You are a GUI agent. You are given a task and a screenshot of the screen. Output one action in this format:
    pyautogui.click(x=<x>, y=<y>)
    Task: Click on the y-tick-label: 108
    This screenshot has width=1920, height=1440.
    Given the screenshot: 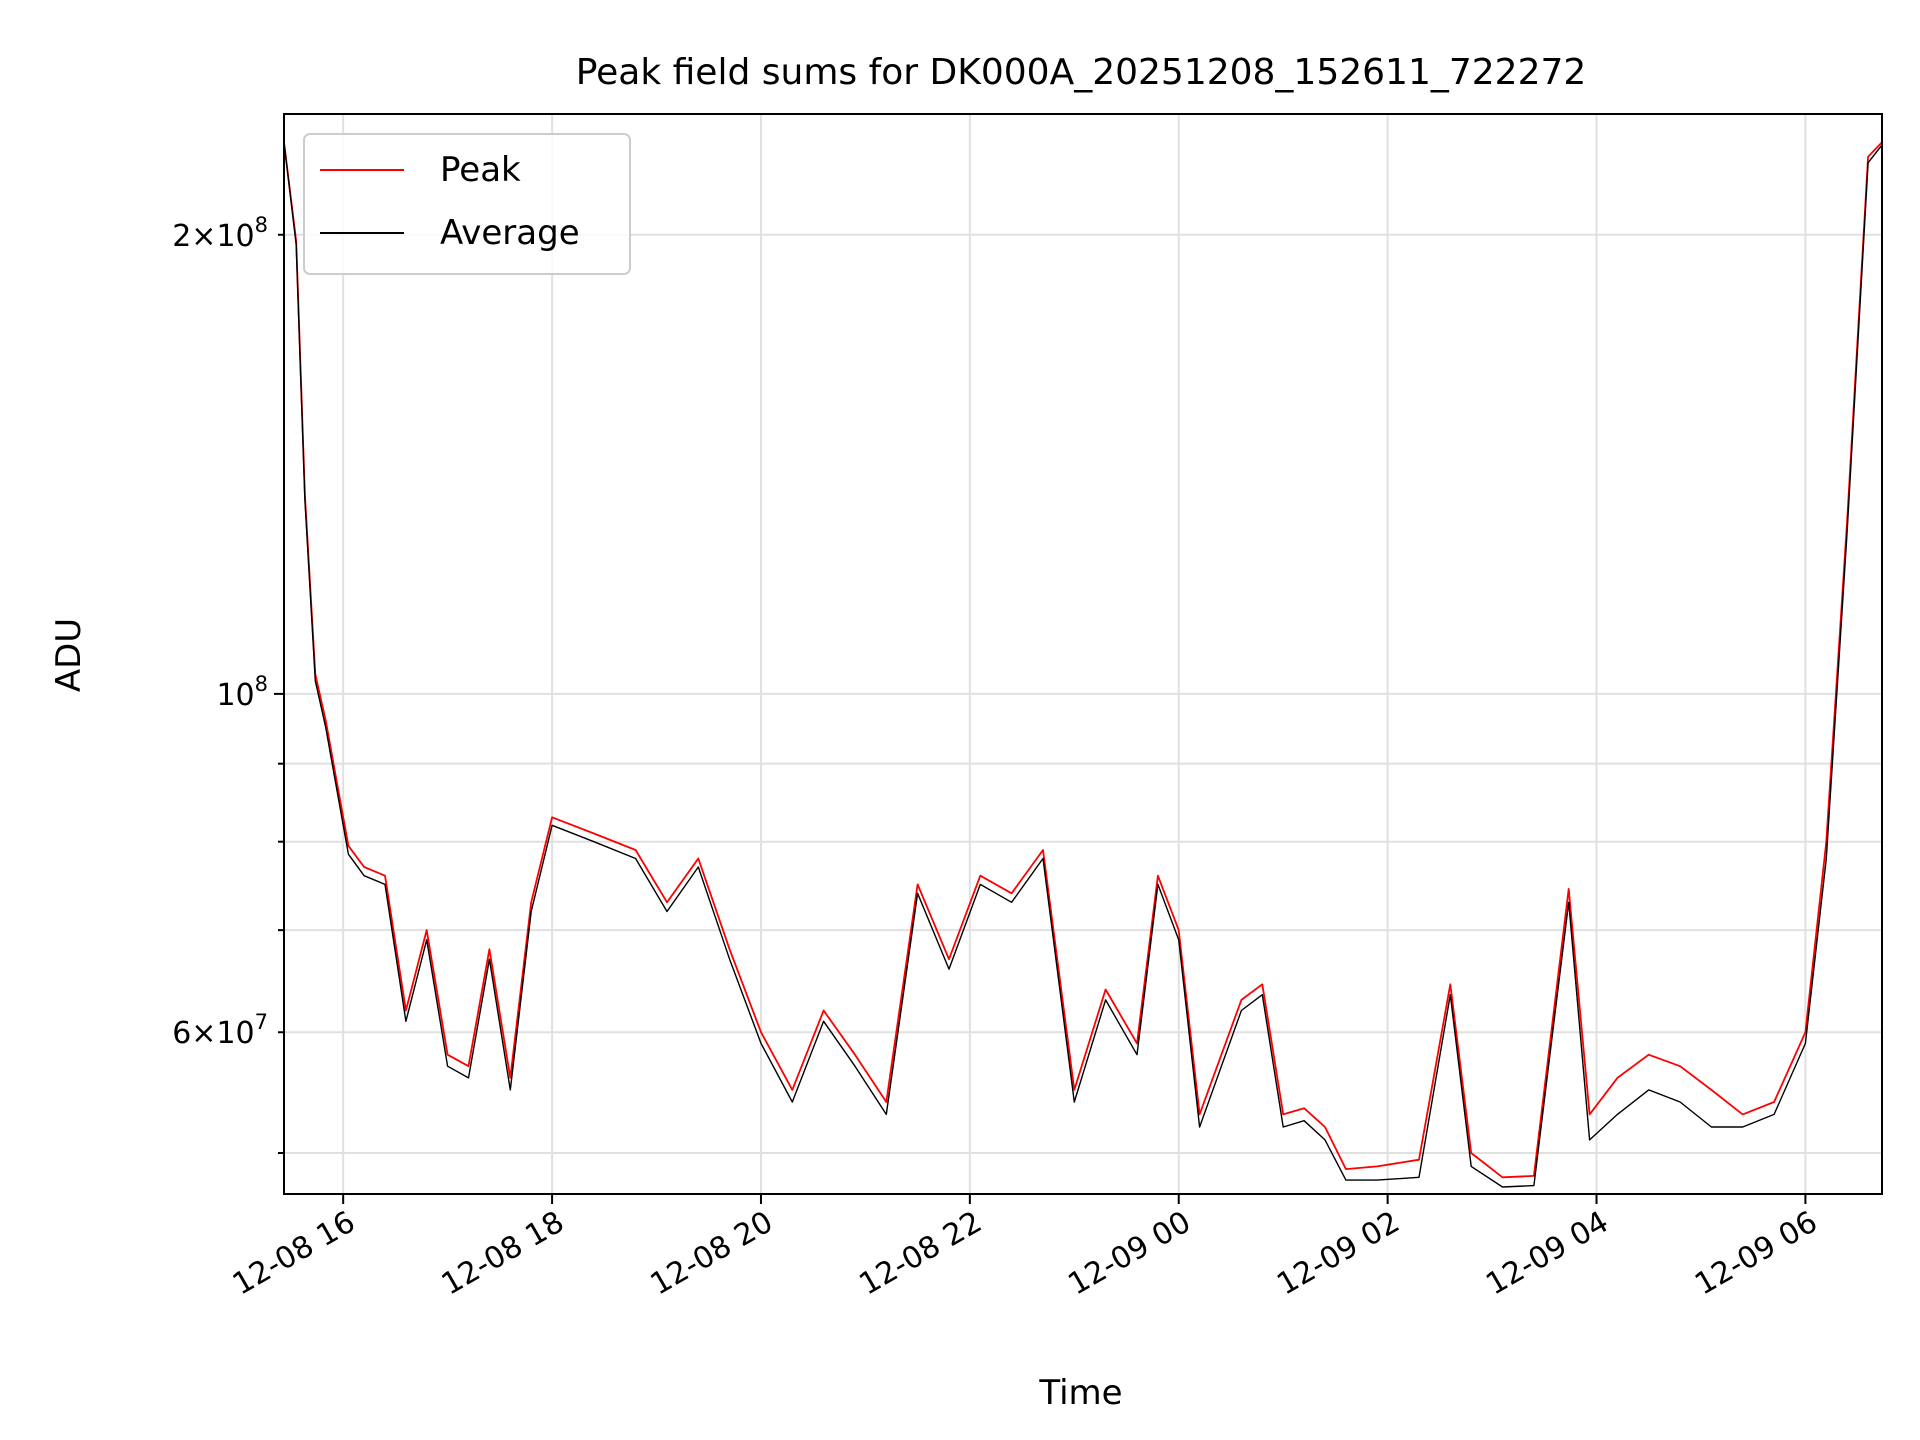 What is the action you would take?
    pyautogui.click(x=242, y=692)
    